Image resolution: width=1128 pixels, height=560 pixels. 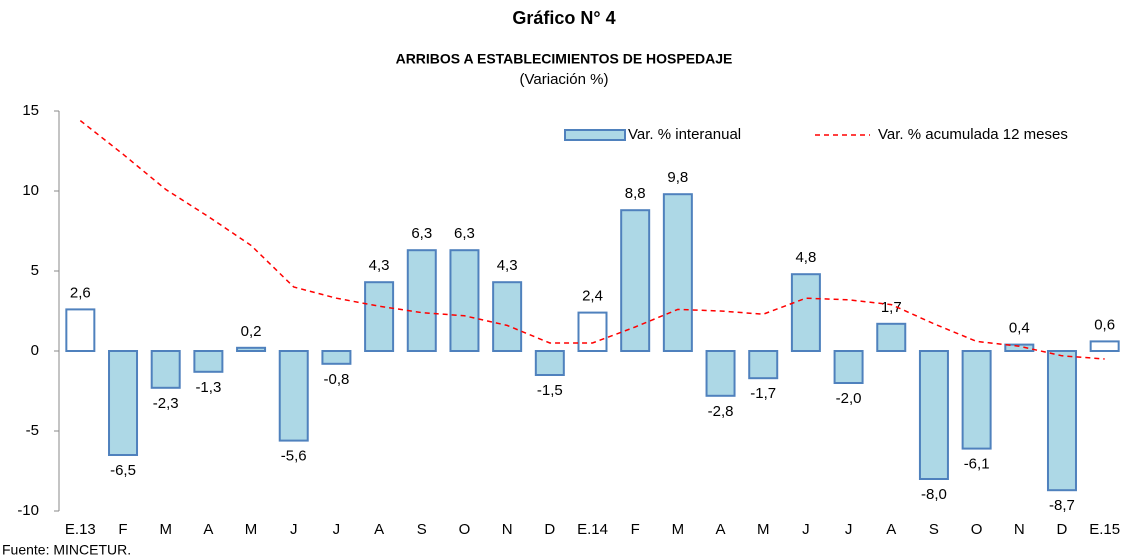 What do you see at coordinates (80, 529) in the screenshot?
I see `x-tick-label: E.13` at bounding box center [80, 529].